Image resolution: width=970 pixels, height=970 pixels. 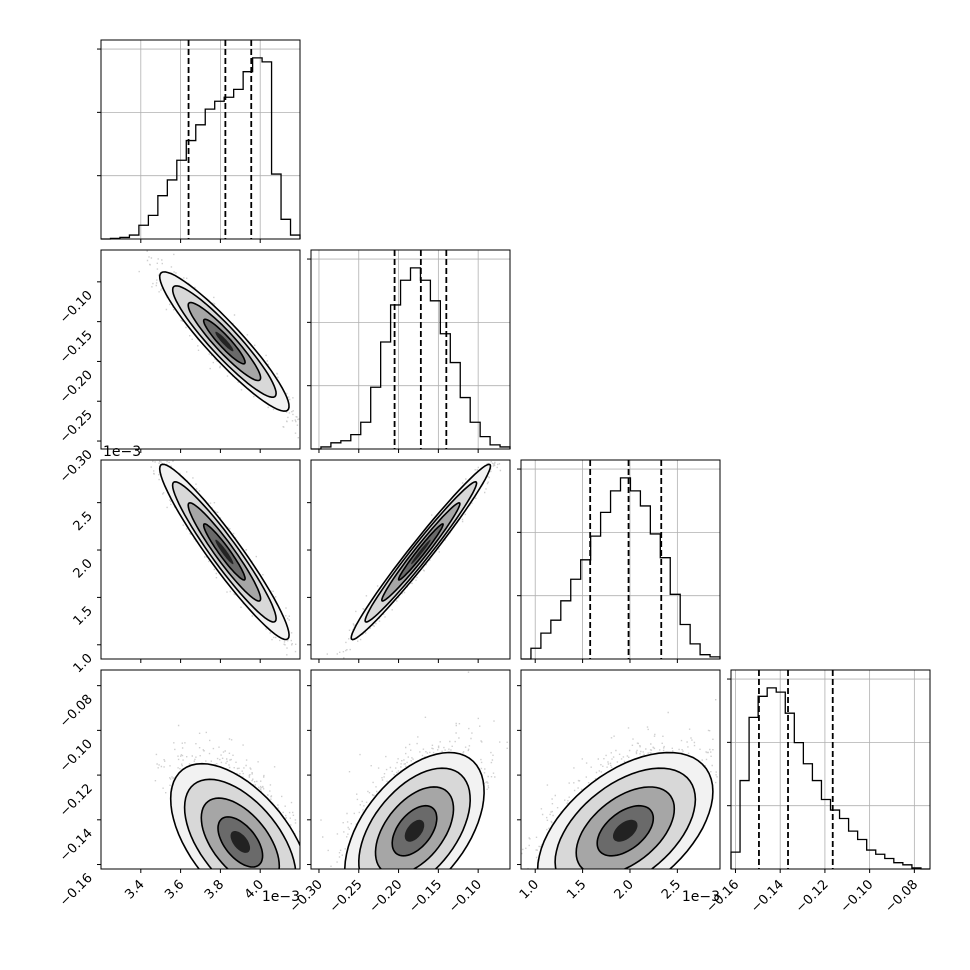 What do you see at coordinates (901, 896) in the screenshot?
I see `x-tick-label: −0.08` at bounding box center [901, 896].